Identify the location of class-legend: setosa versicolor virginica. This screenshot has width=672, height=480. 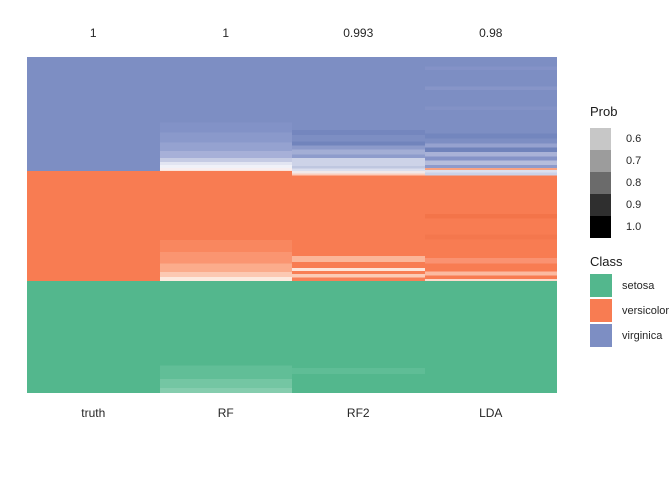
(630, 310).